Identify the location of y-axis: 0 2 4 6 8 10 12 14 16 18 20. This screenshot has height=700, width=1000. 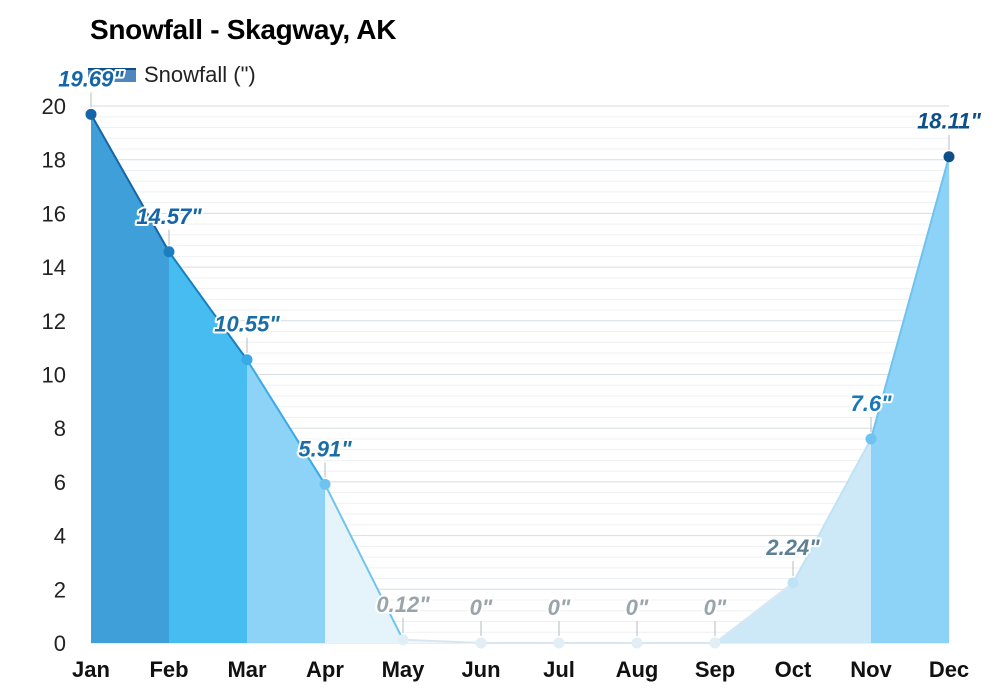
(54, 375).